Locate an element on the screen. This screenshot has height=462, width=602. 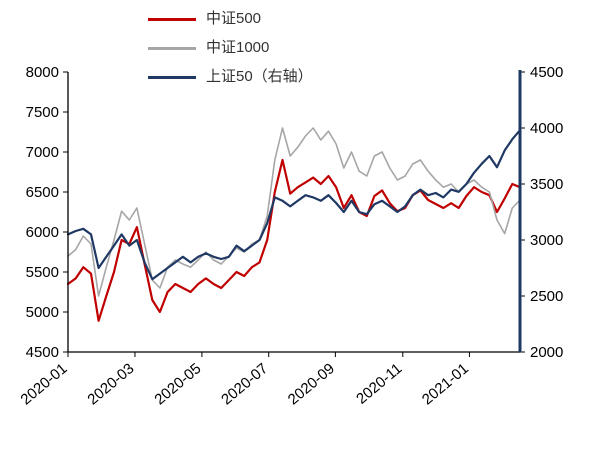
y-axis-left-label: 7000 is located at coordinates (42, 152).